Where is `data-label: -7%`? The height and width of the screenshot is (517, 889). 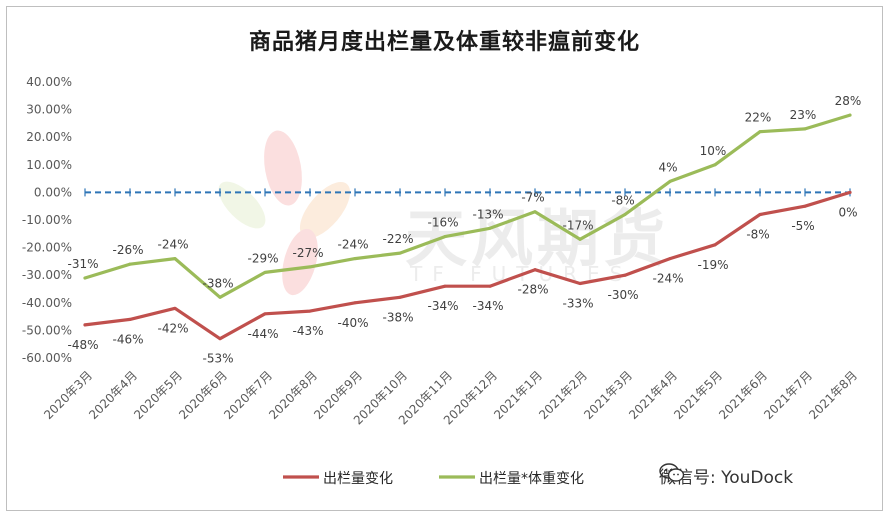 data-label: -7% is located at coordinates (532, 198).